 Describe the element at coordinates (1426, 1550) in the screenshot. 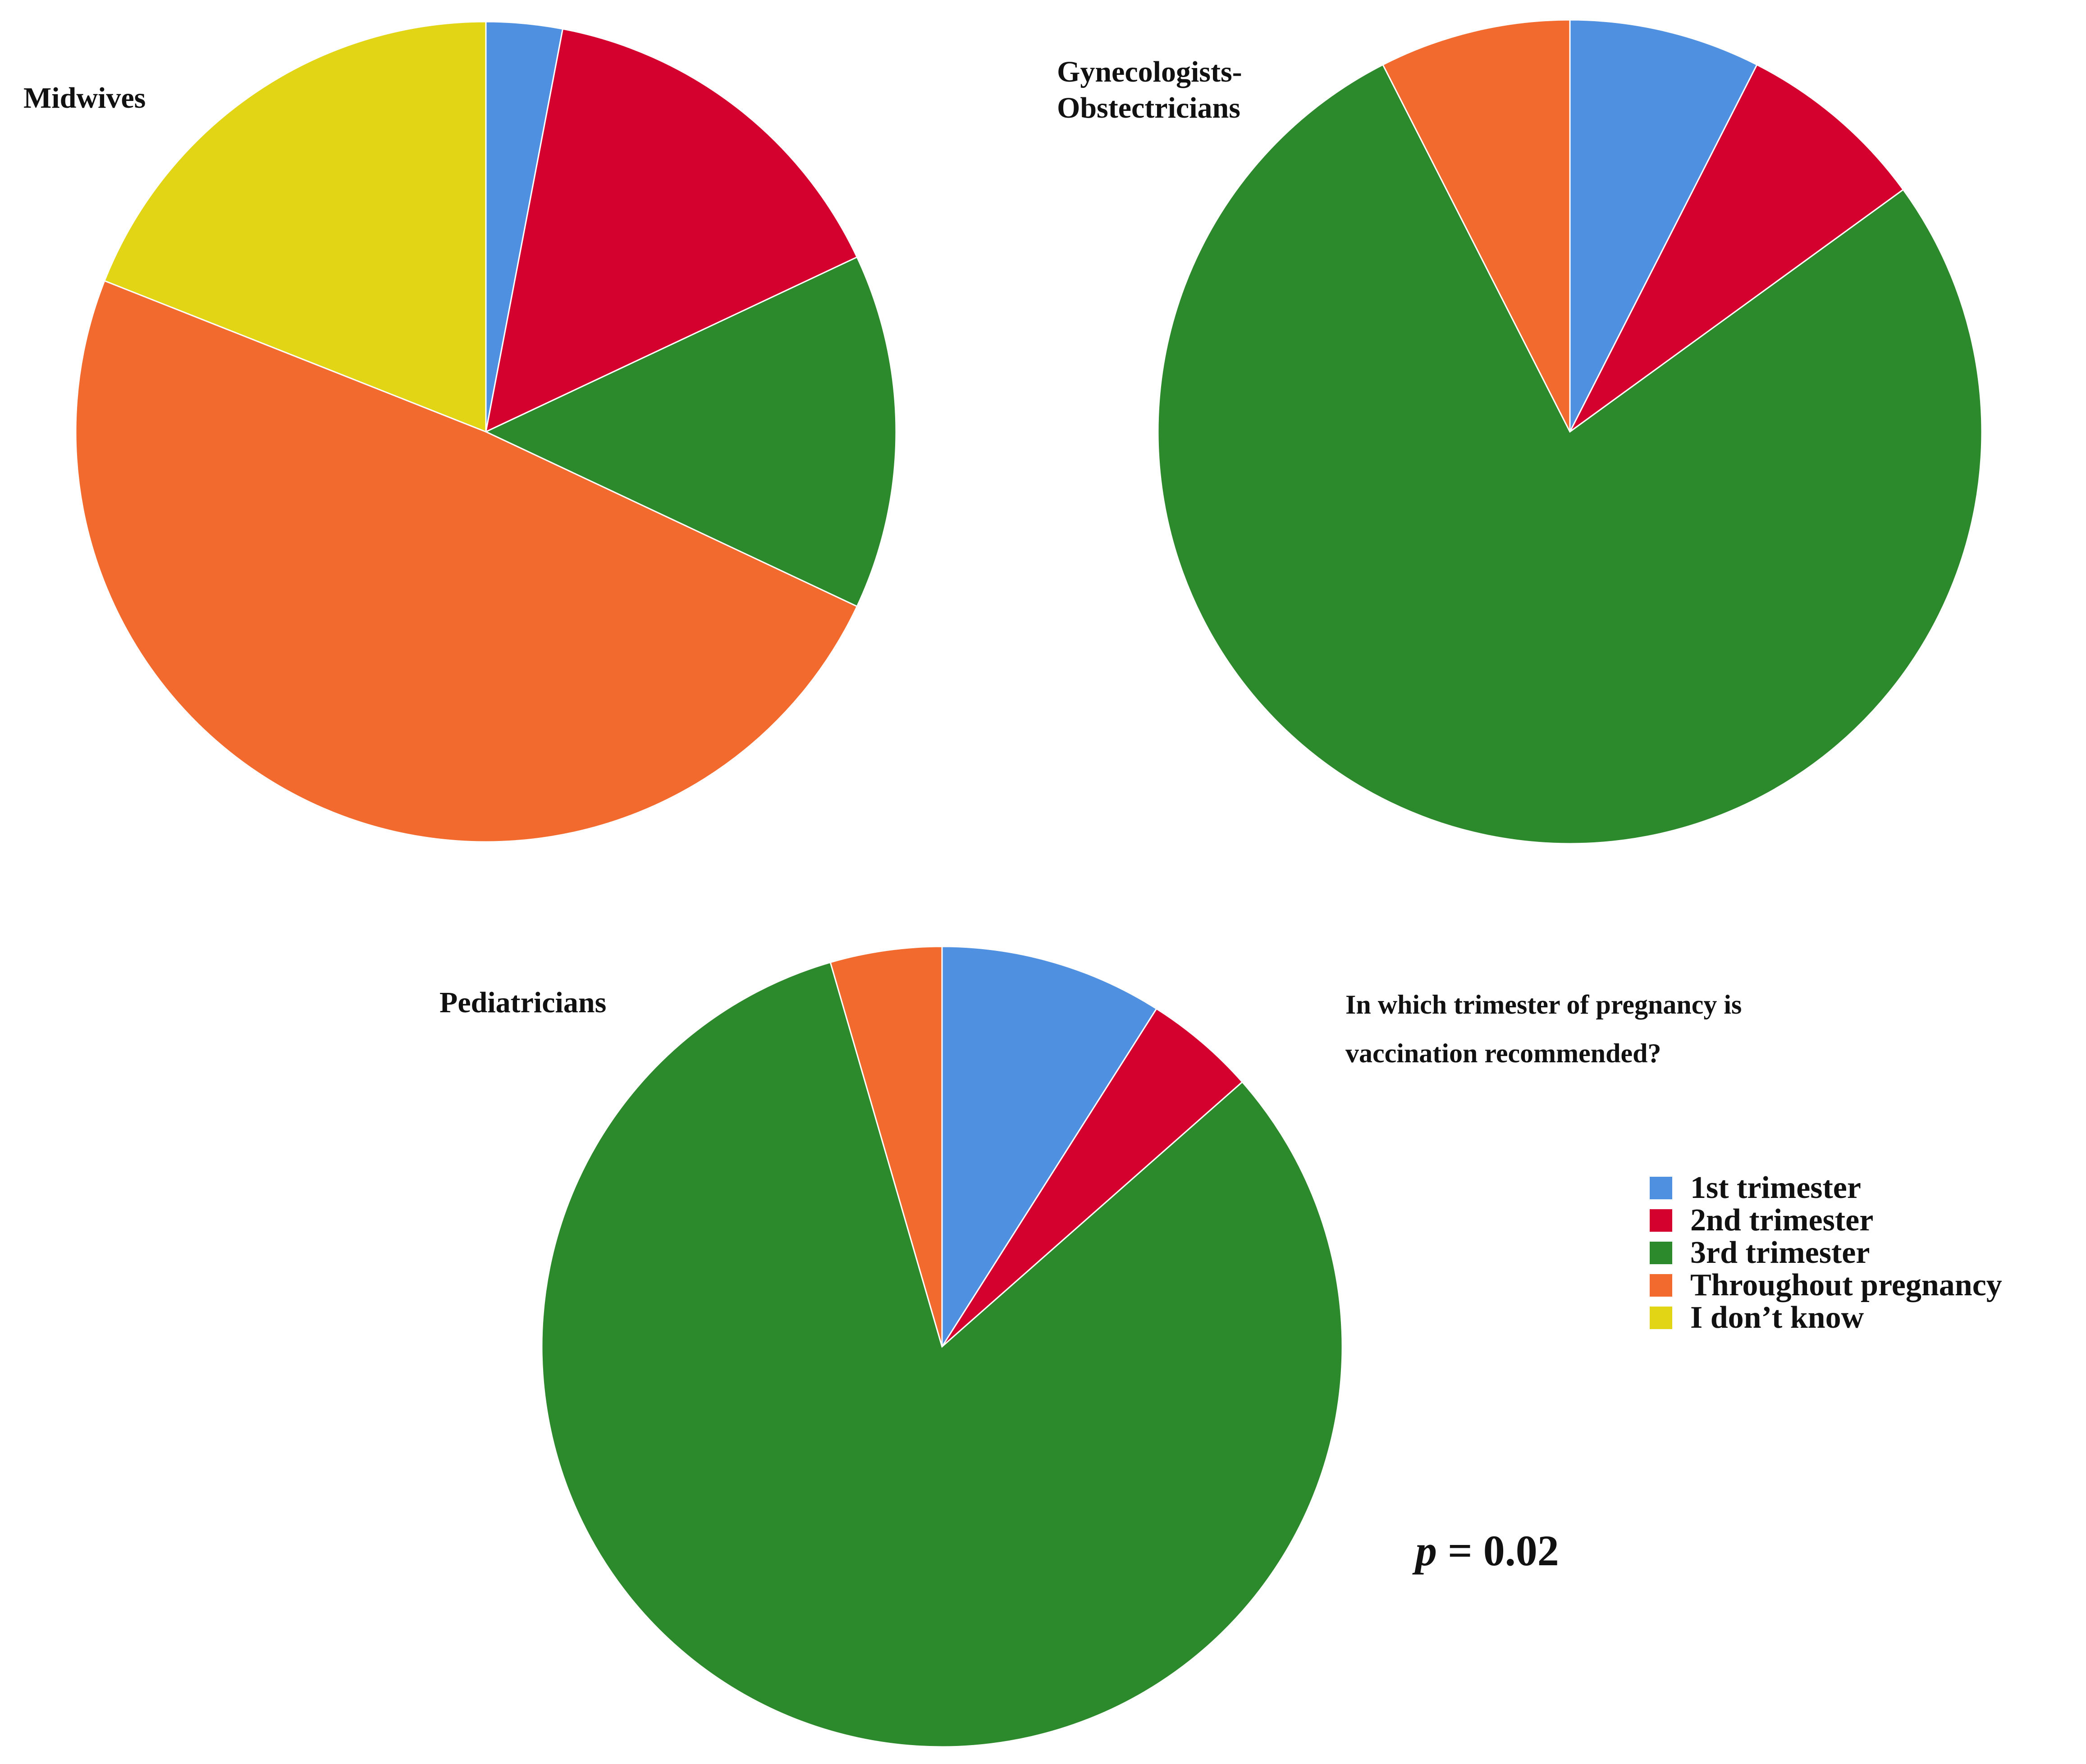

I see `p-value-symbol: p` at that location.